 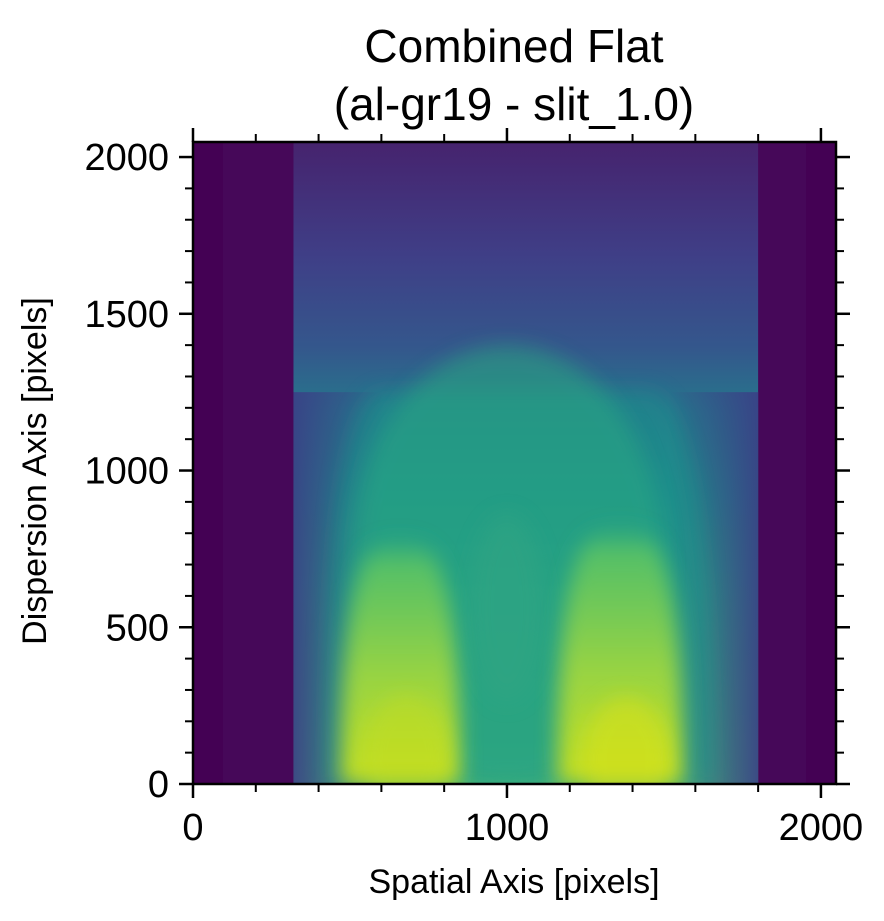 What do you see at coordinates (507, 608) in the screenshot?
I see `central-dip` at bounding box center [507, 608].